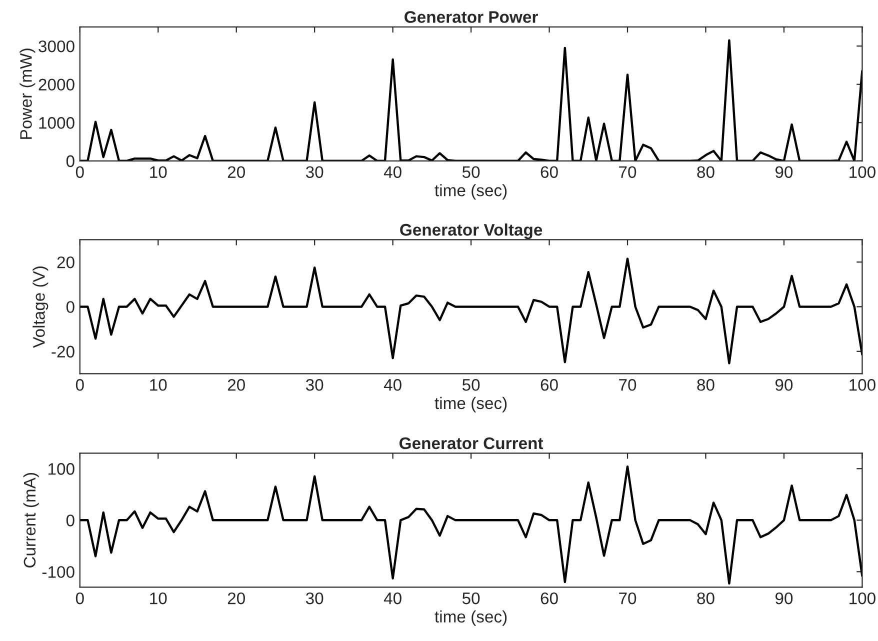  I want to click on y-tick-label: 2000, so click(56, 84).